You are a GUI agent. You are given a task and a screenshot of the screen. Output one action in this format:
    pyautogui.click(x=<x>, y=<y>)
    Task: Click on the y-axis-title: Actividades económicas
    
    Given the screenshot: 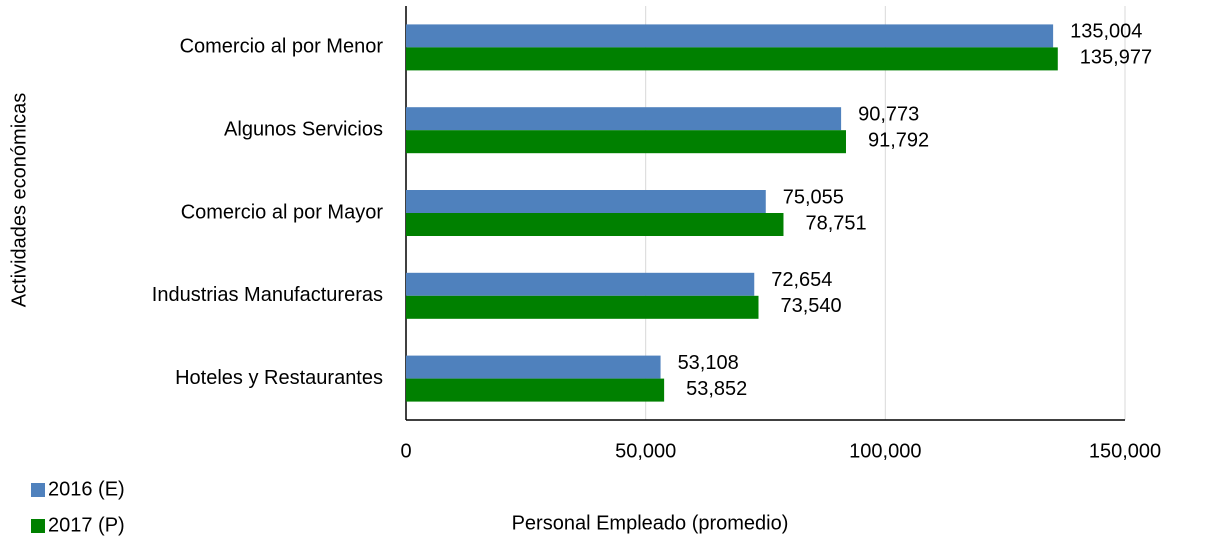 What is the action you would take?
    pyautogui.click(x=19, y=200)
    